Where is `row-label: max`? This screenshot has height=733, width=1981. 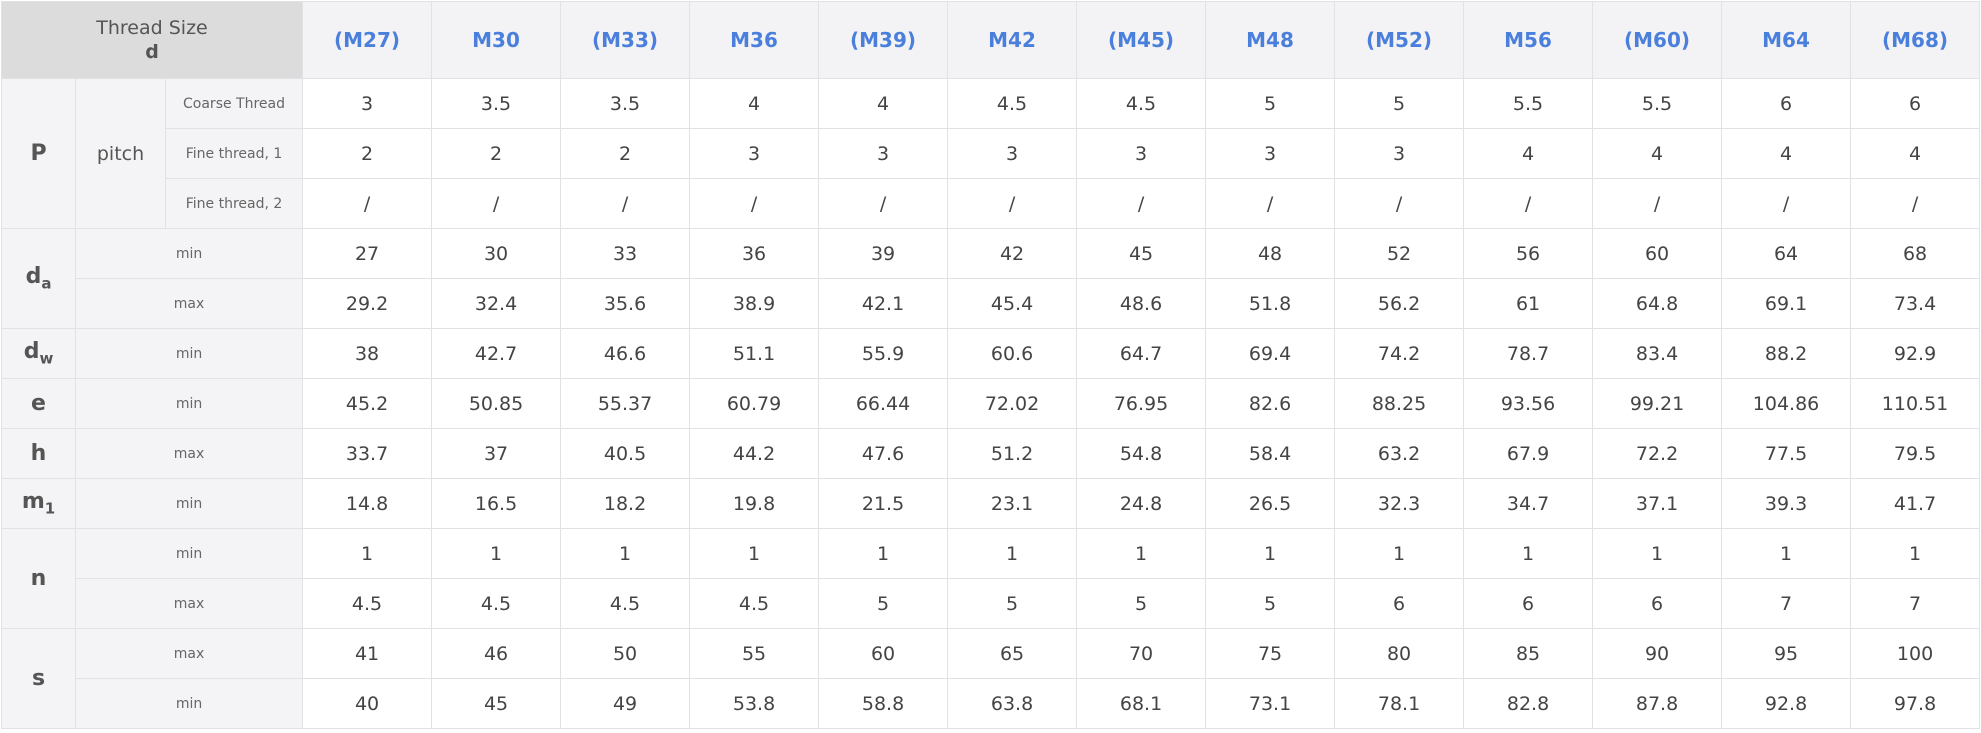
row-label: max is located at coordinates (189, 603).